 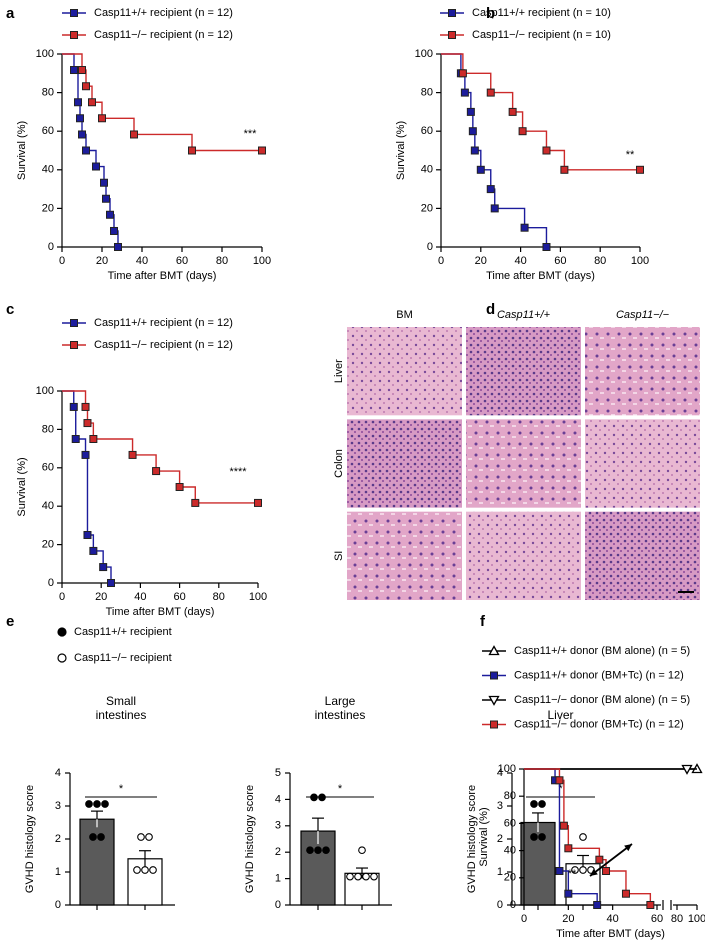 I want to click on legend-label: Casp11+/+ recipient (n = 10), so click(x=541, y=13).